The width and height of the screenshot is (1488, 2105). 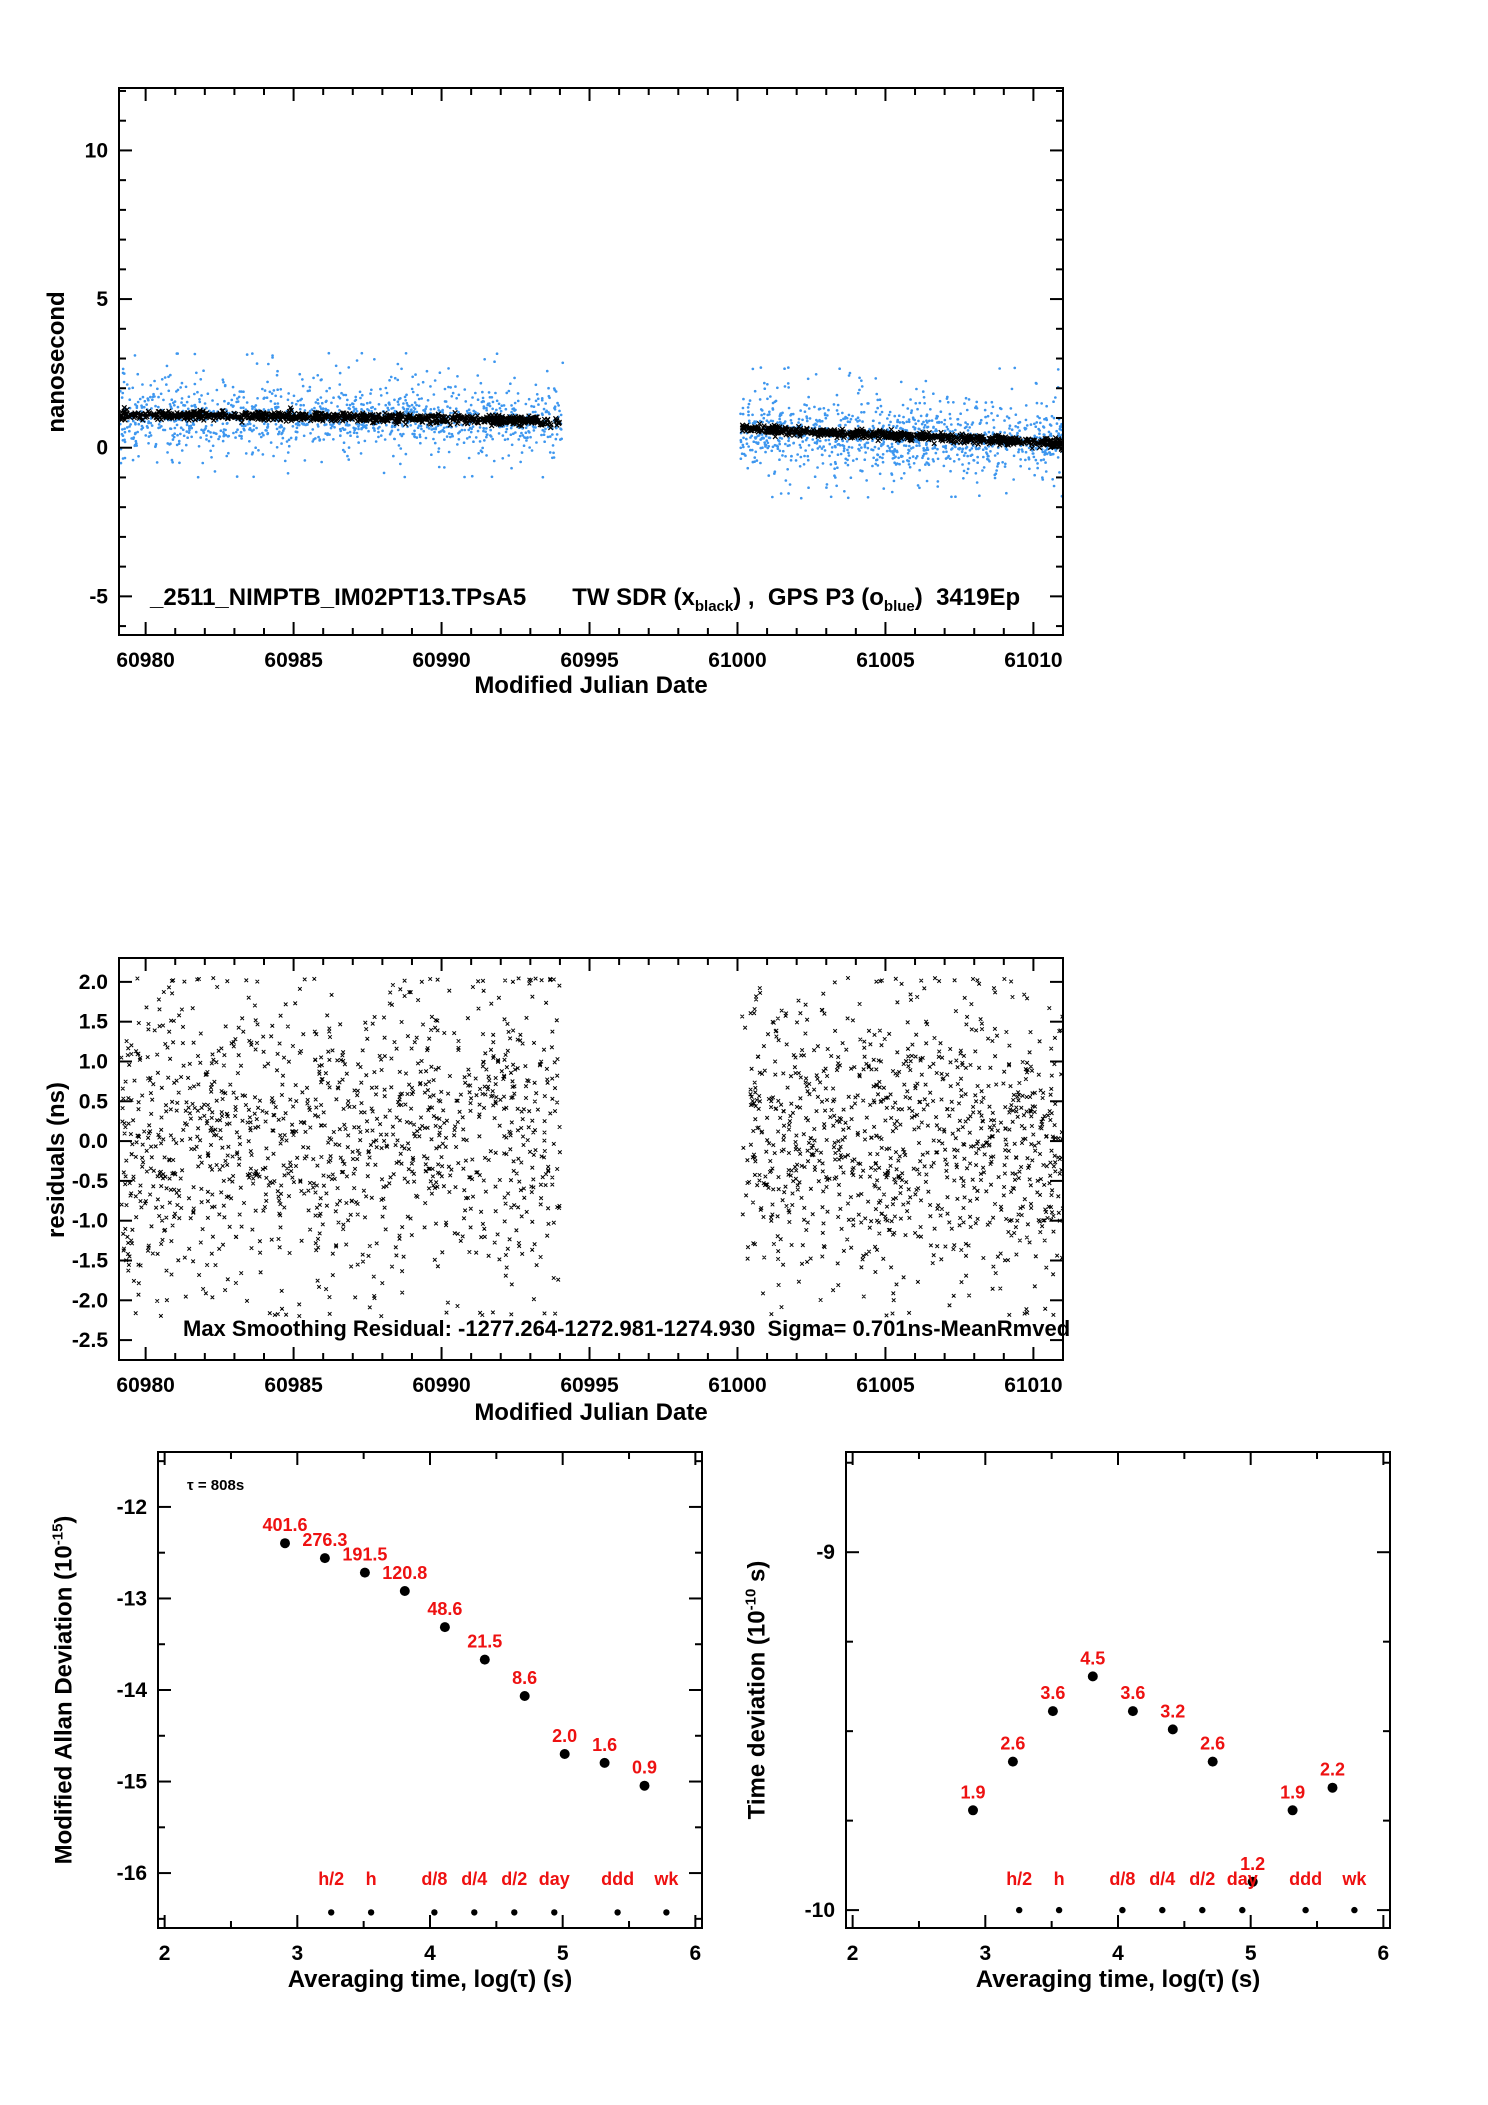 I want to click on y-tick-label: 5, so click(x=102, y=299).